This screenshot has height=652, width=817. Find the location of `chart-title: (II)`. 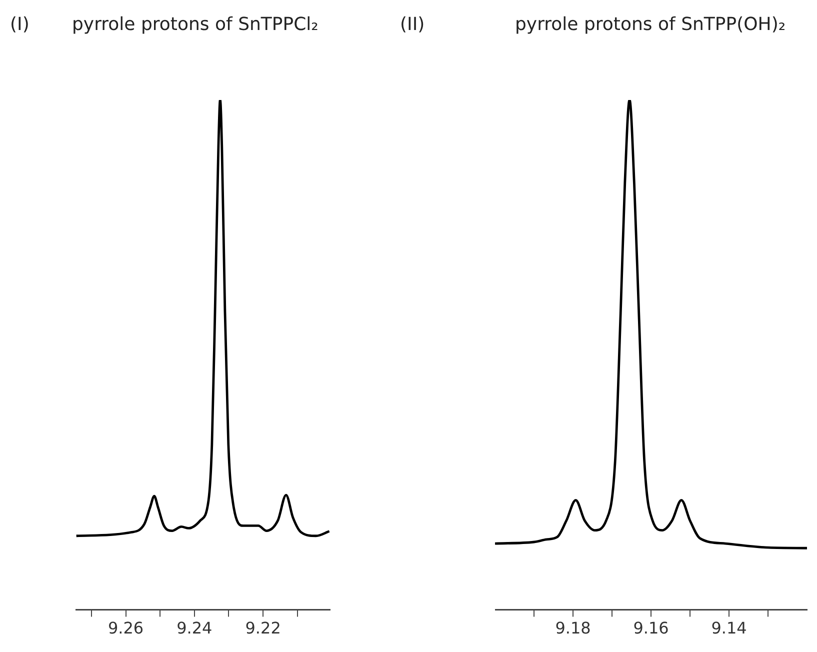

chart-title: (II) is located at coordinates (412, 24).